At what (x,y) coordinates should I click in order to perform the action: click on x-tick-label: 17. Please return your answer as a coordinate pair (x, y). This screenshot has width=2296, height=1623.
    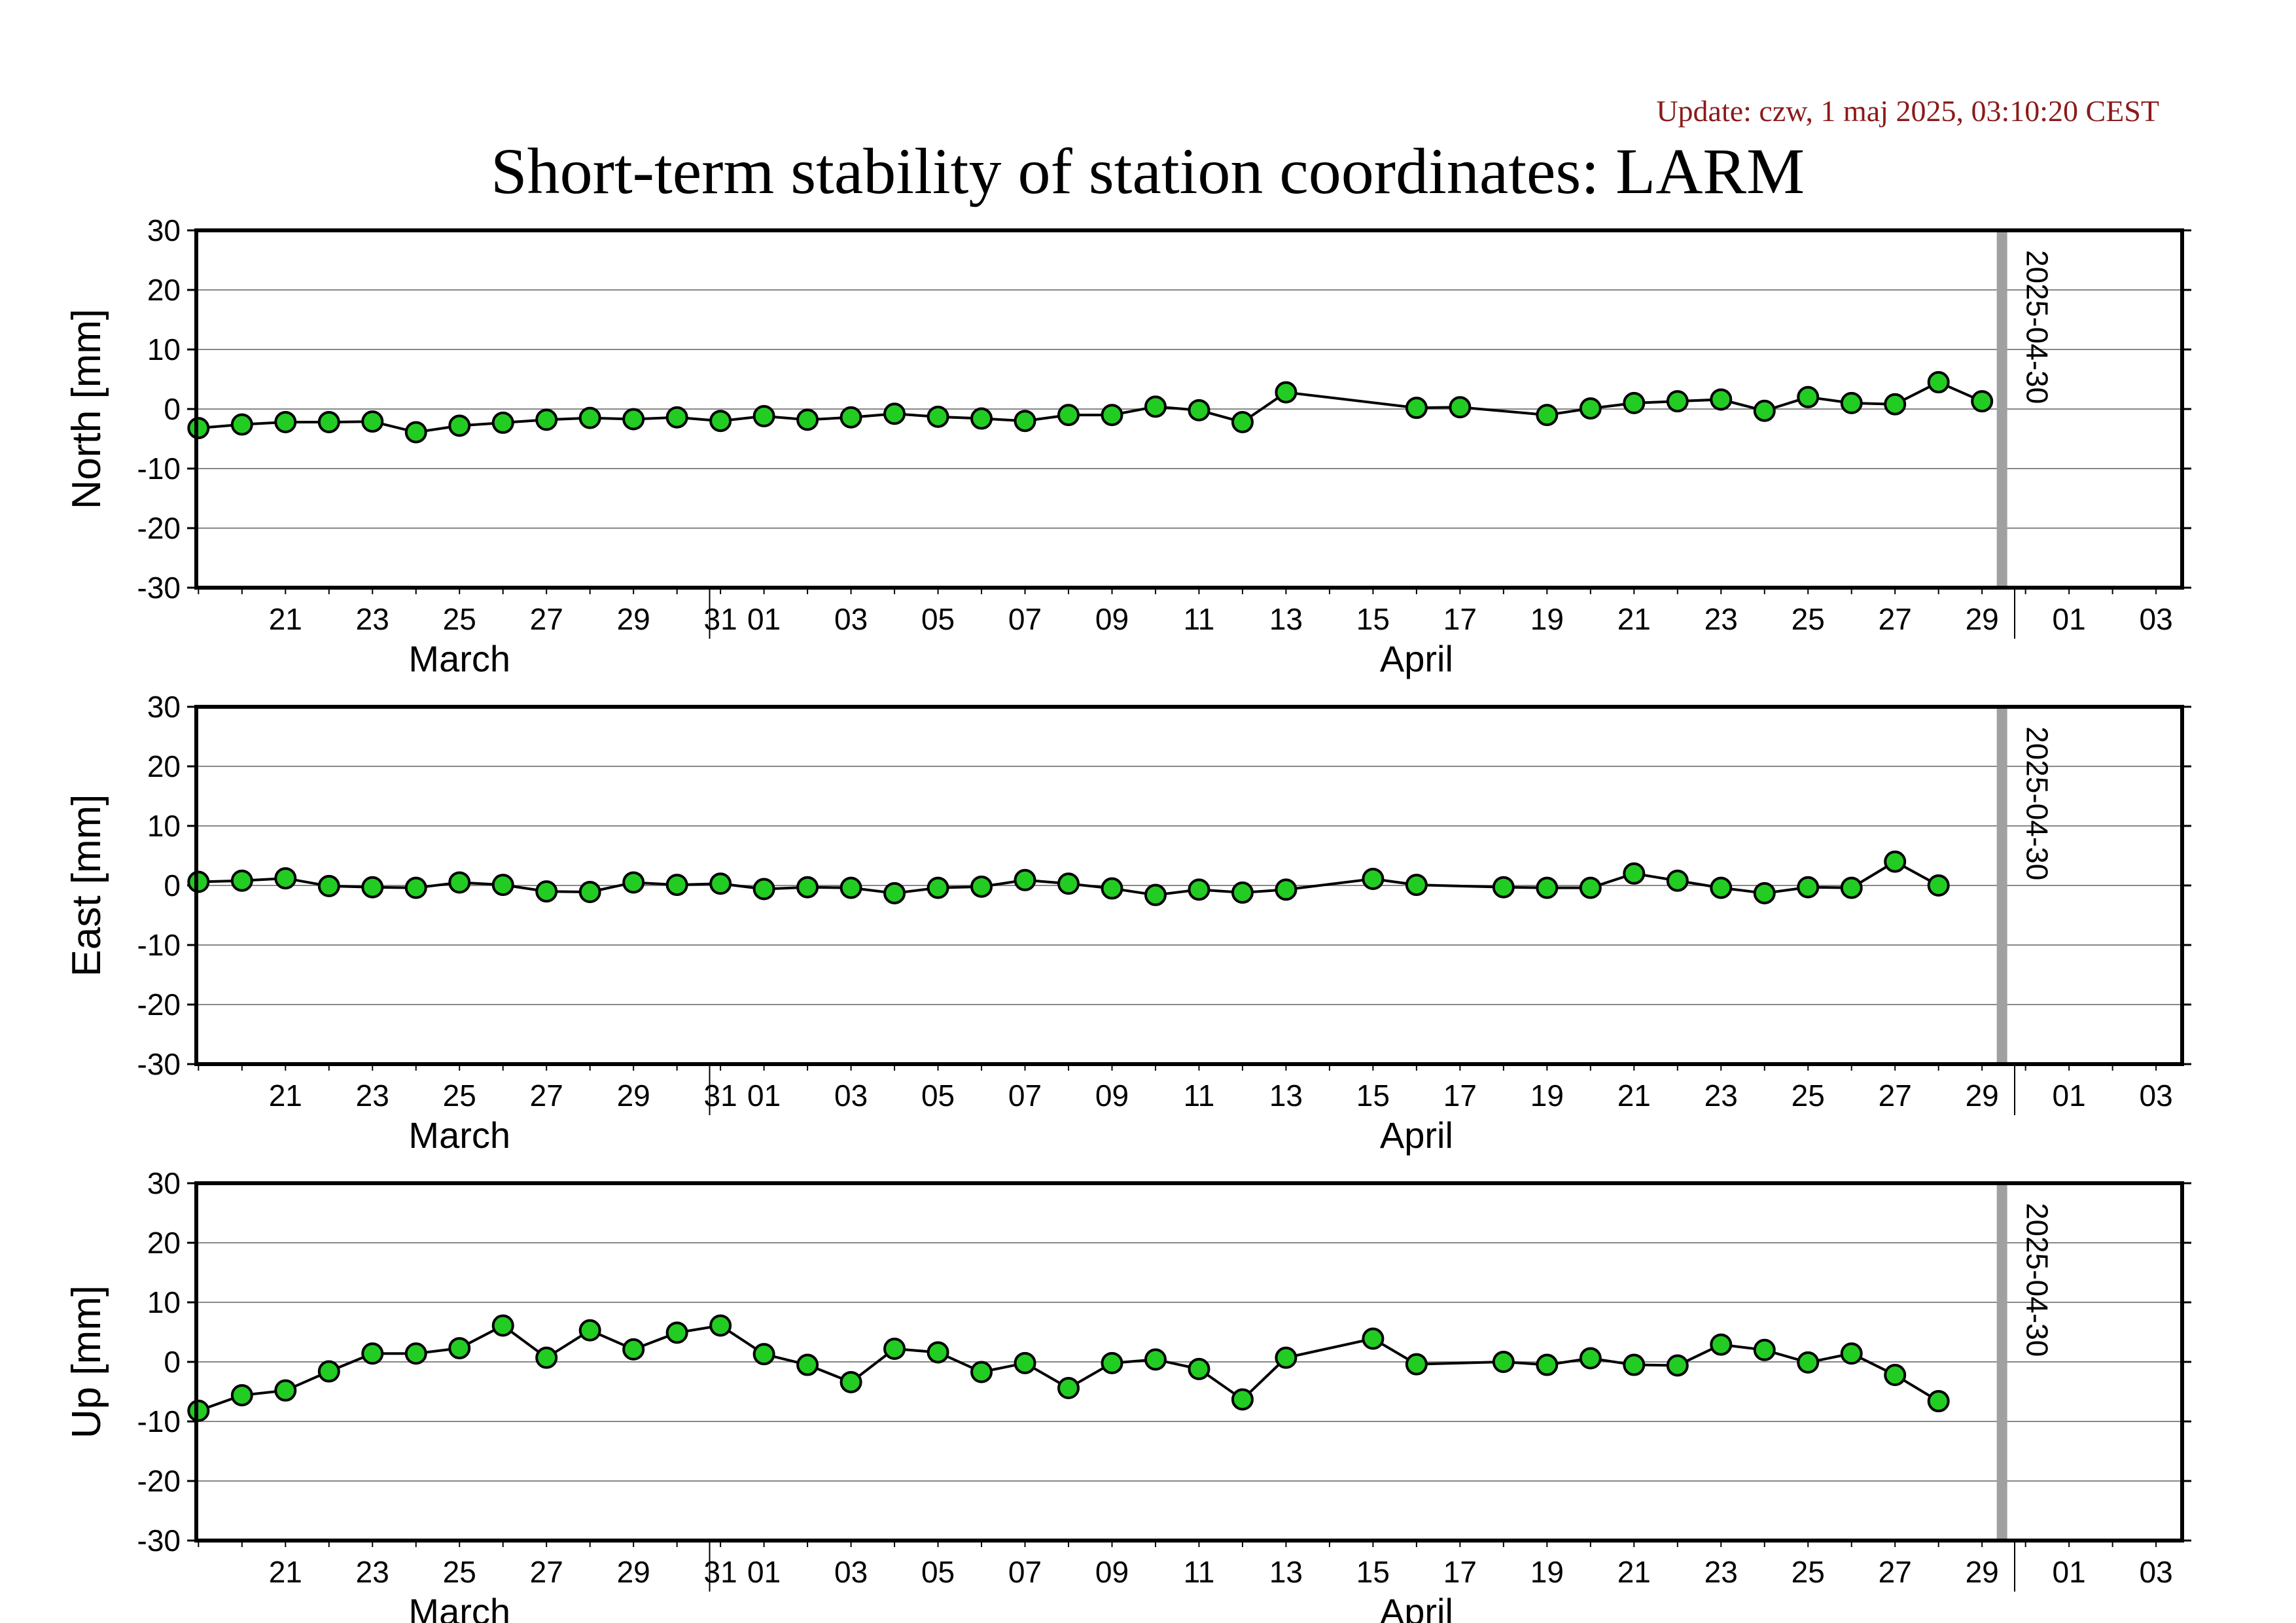
    Looking at the image, I should click on (1460, 619).